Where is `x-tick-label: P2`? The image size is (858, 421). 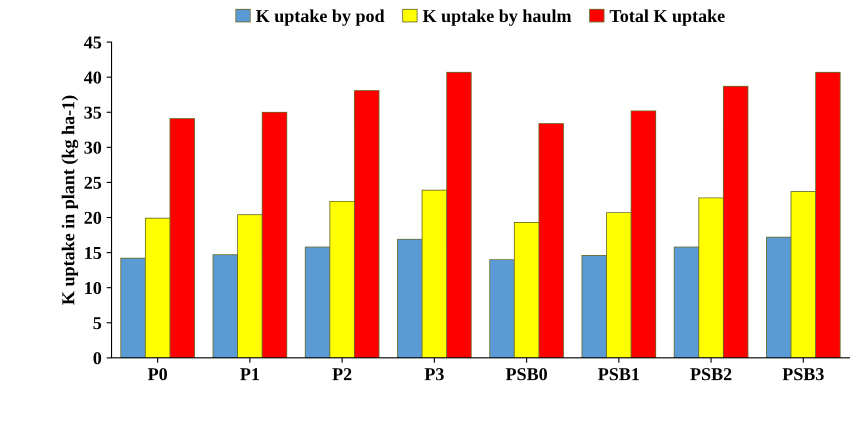 x-tick-label: P2 is located at coordinates (342, 374).